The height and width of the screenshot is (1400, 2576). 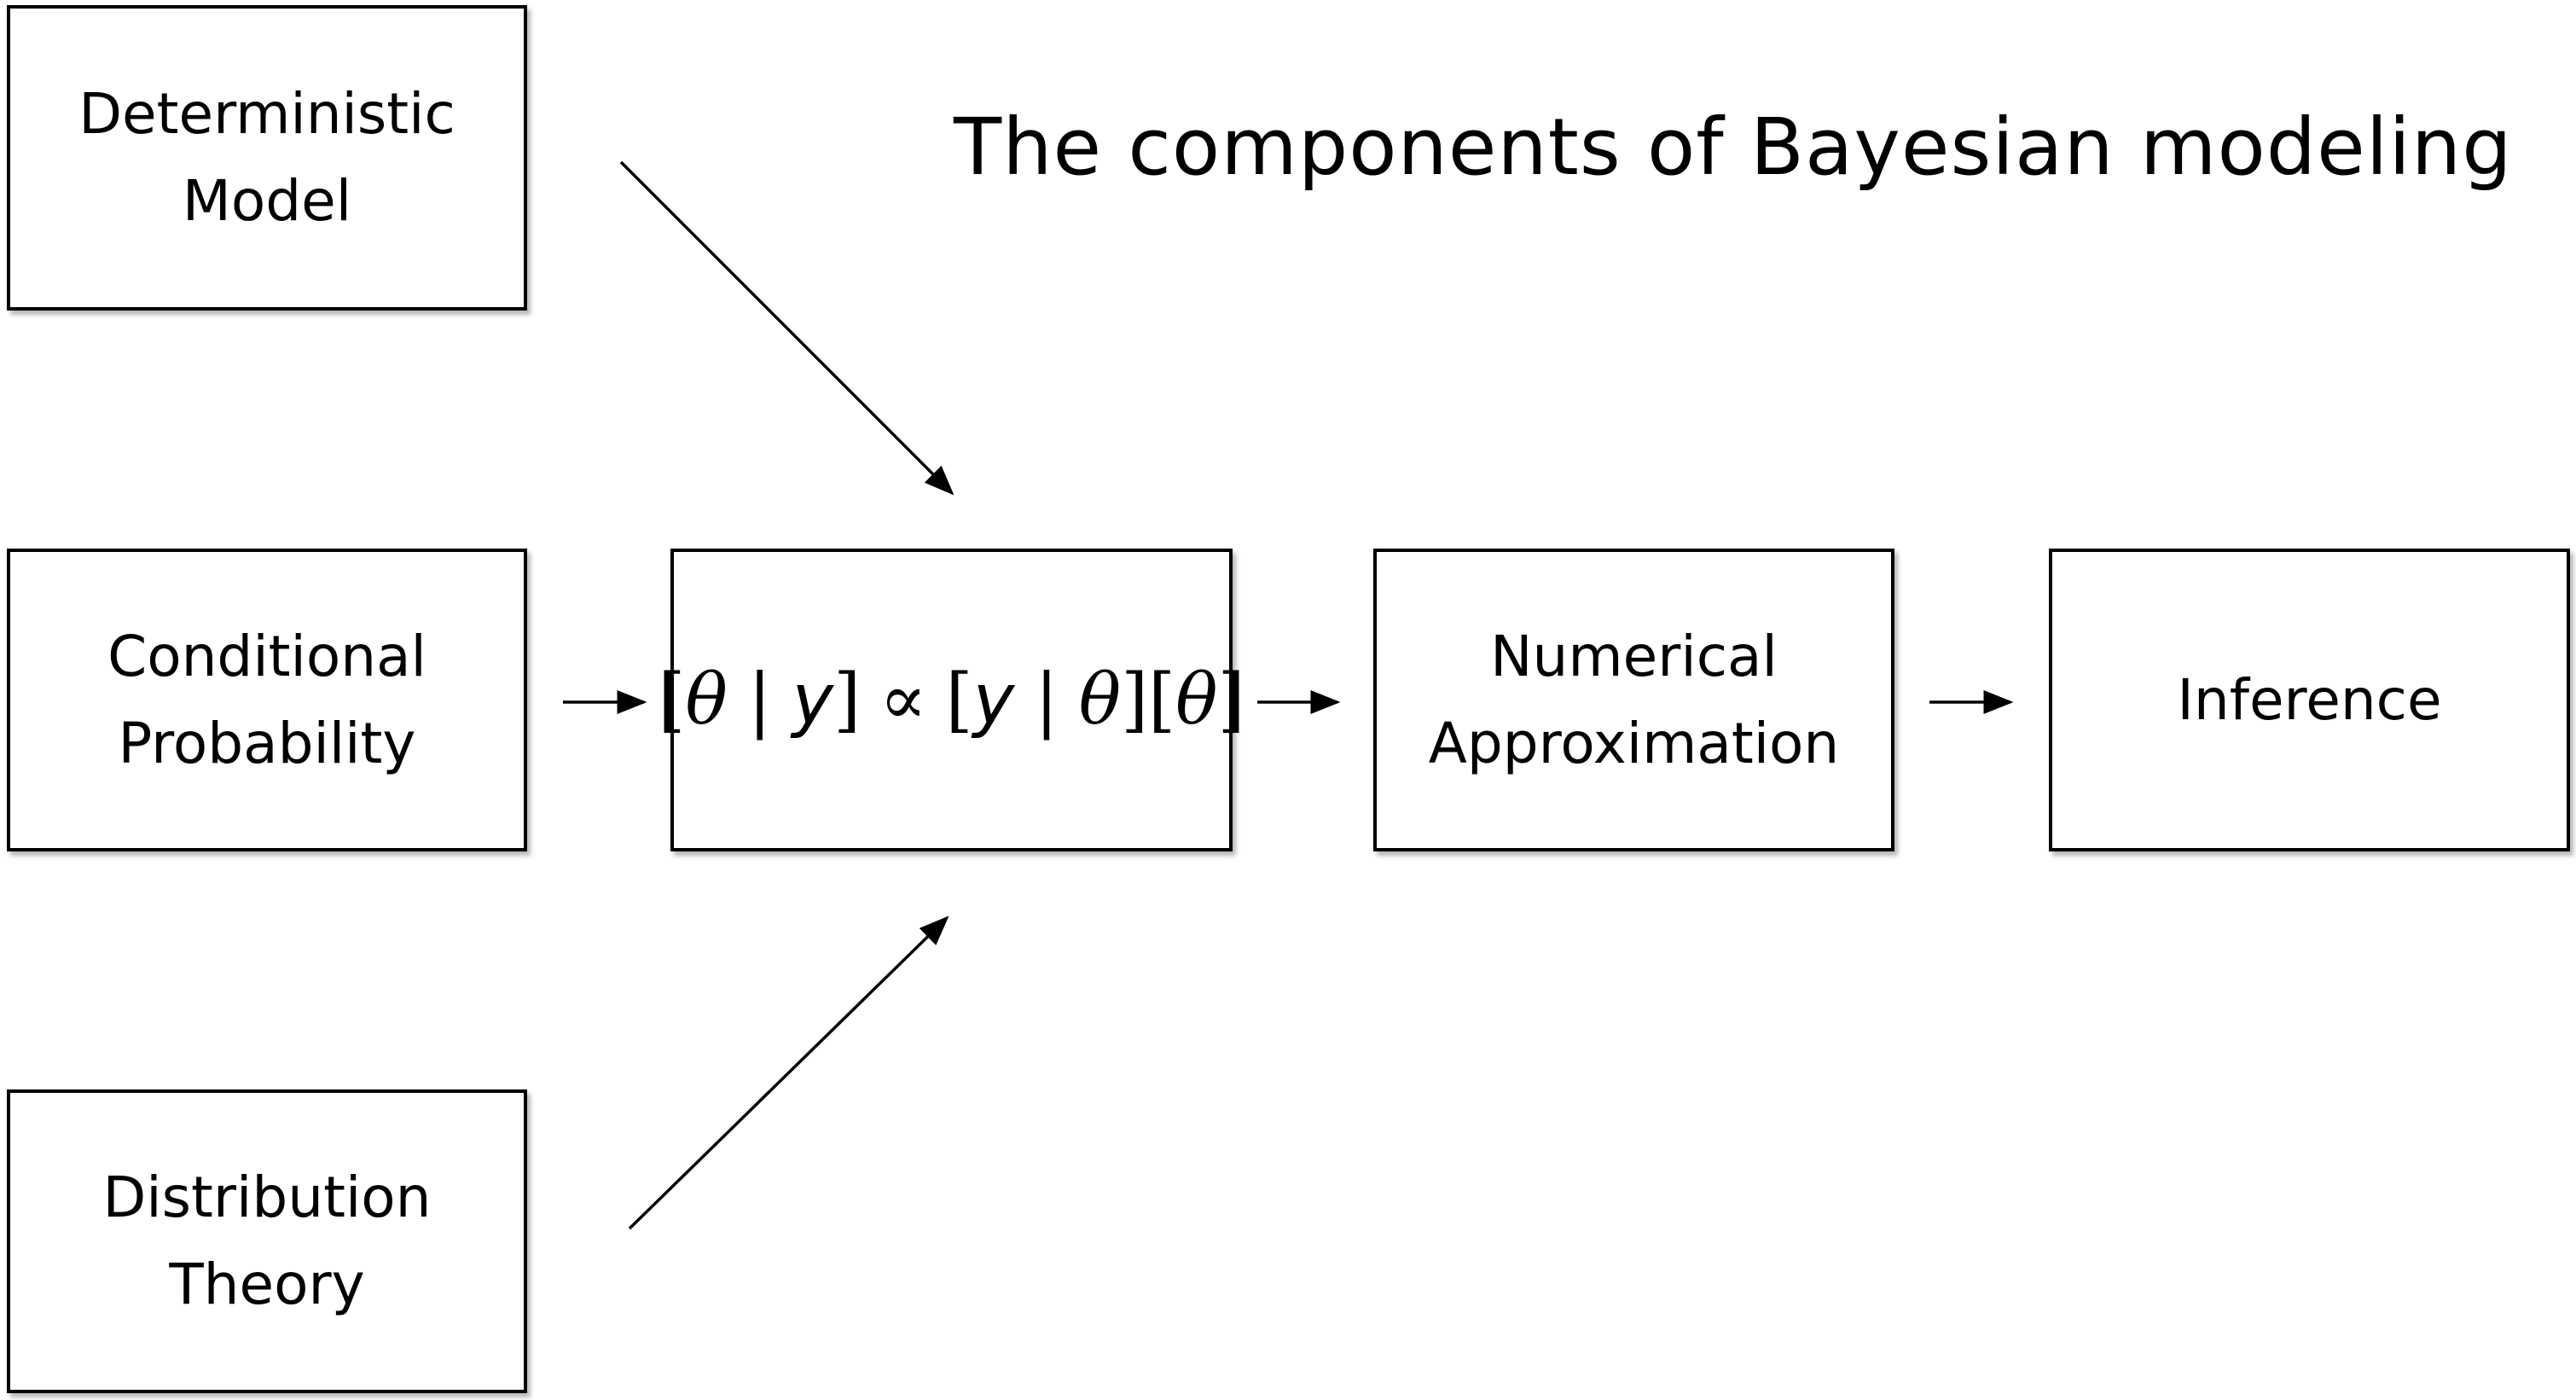 I want to click on bayes-formula: [ θ | y ] ∝ [ y | θ ] [ θ ], so click(x=952, y=700).